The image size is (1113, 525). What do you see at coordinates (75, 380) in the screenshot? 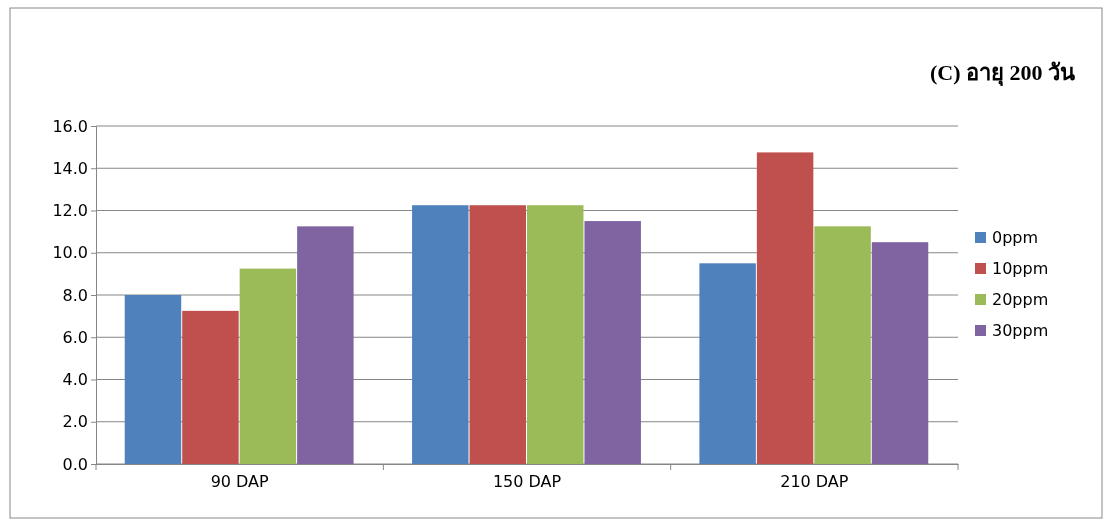
I see `y-tick-label: 4.0` at bounding box center [75, 380].